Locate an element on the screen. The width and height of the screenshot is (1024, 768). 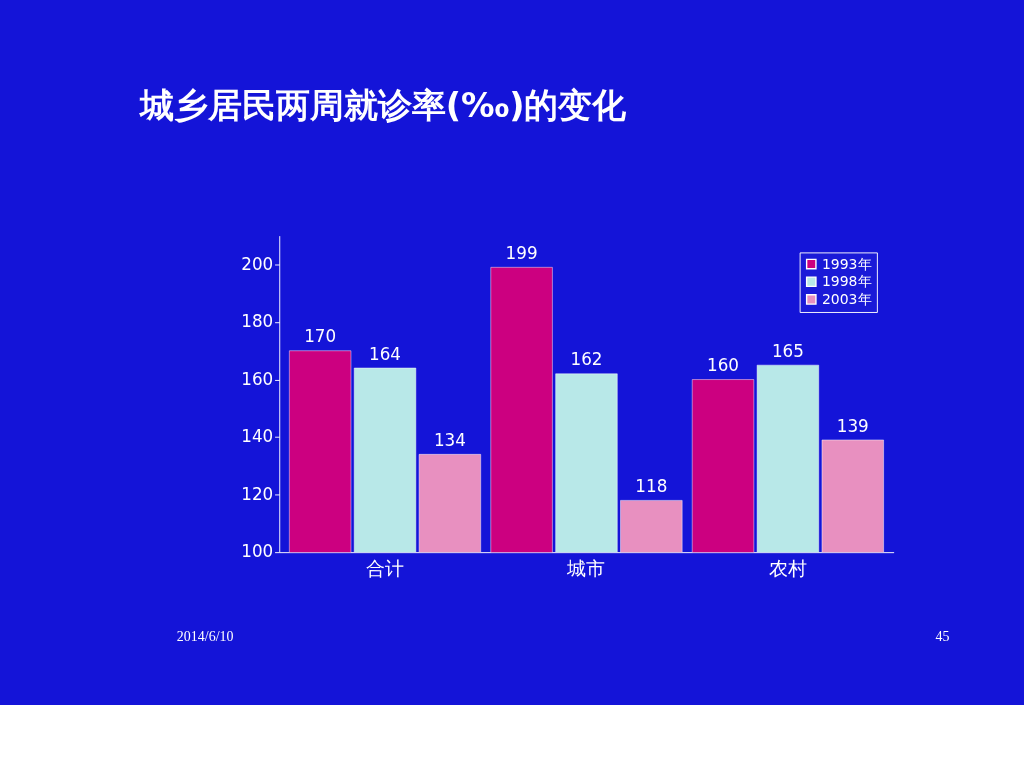
legend-label: 1998年 is located at coordinates (846, 281).